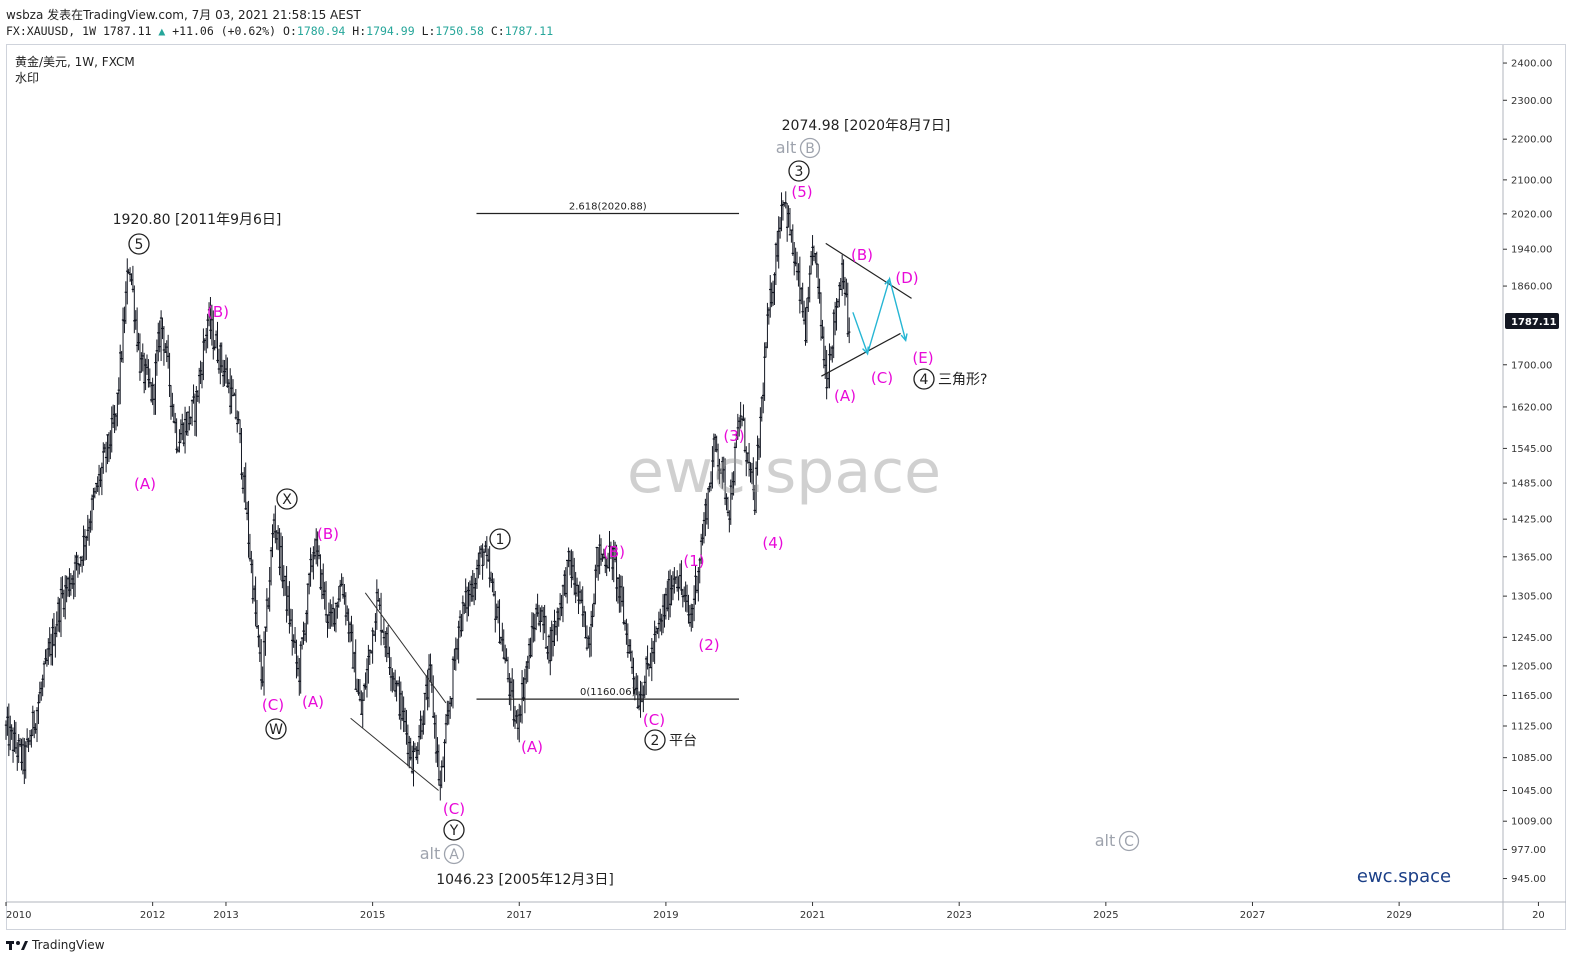 The height and width of the screenshot is (973, 1580). I want to click on fib-level-label: 2.618(2020.88), so click(608, 206).